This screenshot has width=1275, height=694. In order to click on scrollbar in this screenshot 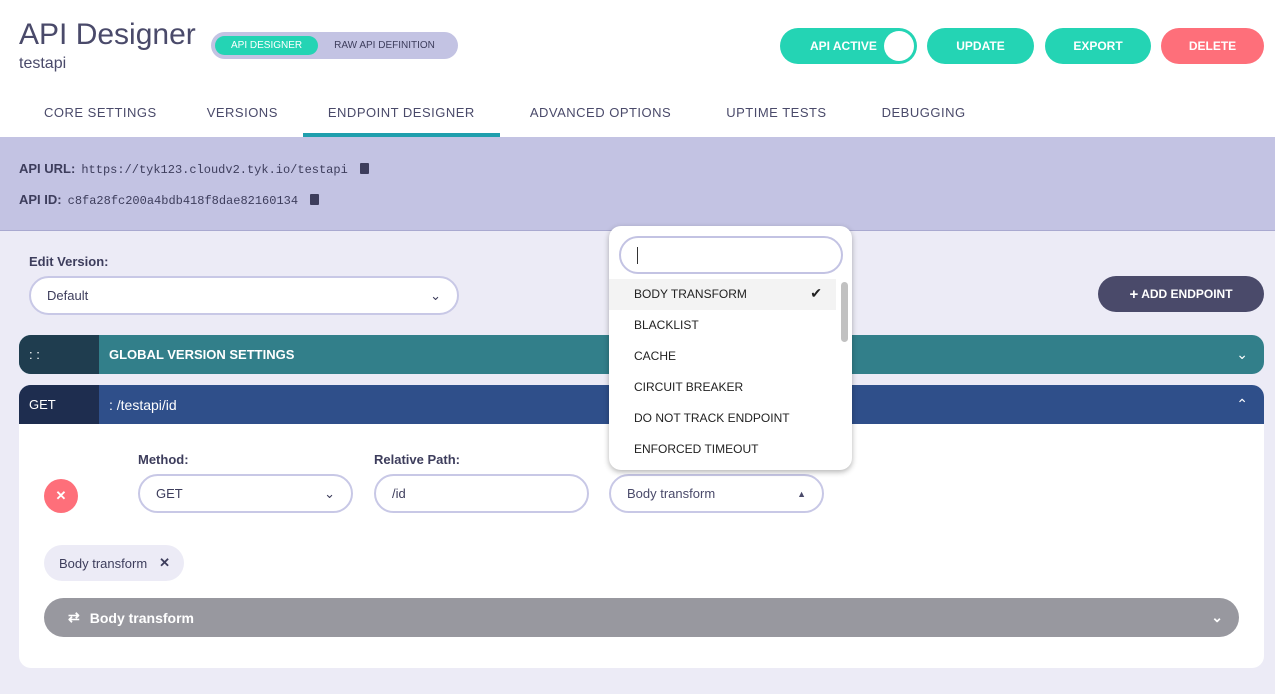, I will do `click(844, 312)`.